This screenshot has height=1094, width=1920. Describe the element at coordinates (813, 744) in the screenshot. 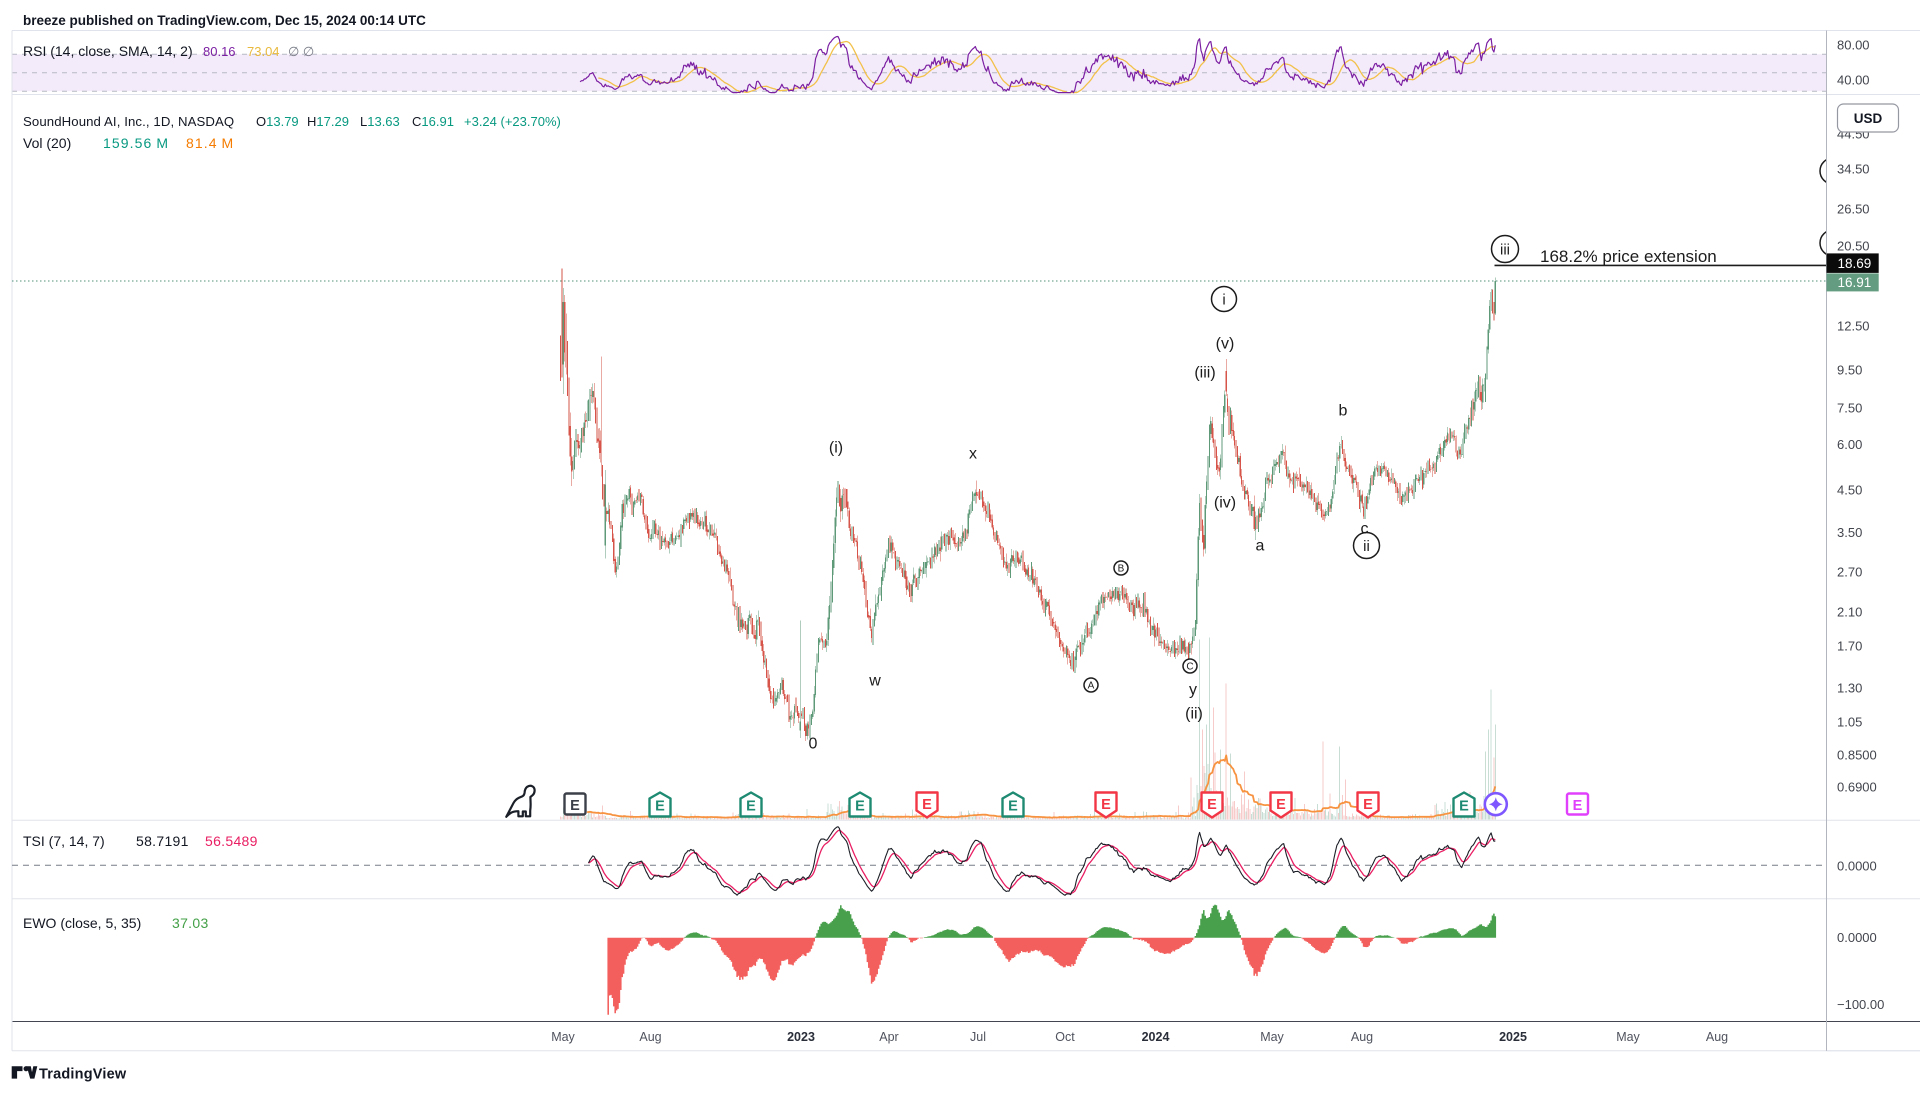

I see `svg-text: 0` at that location.